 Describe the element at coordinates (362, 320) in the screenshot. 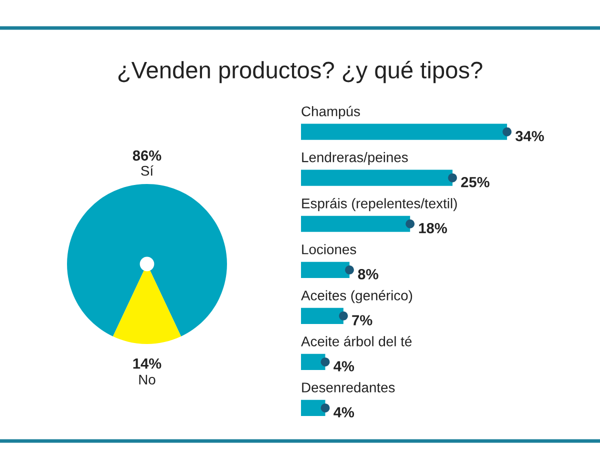

I see `data-label: 7%` at that location.